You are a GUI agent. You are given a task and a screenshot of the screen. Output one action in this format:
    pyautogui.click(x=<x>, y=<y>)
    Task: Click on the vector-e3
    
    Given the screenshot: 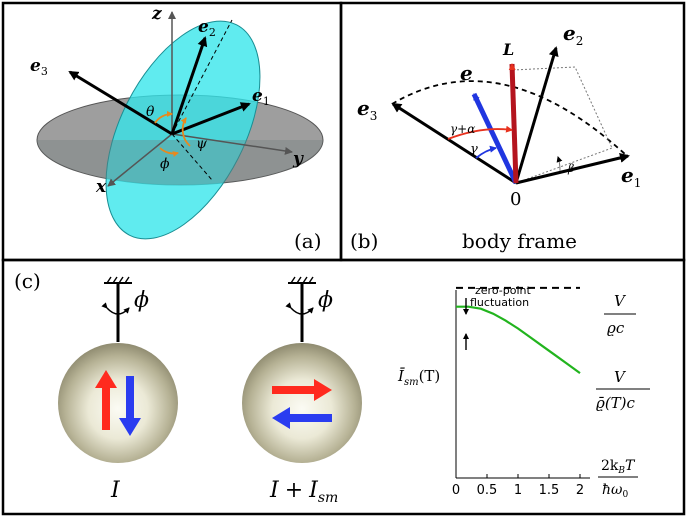 What is the action you would take?
    pyautogui.click(x=120, y=103)
    